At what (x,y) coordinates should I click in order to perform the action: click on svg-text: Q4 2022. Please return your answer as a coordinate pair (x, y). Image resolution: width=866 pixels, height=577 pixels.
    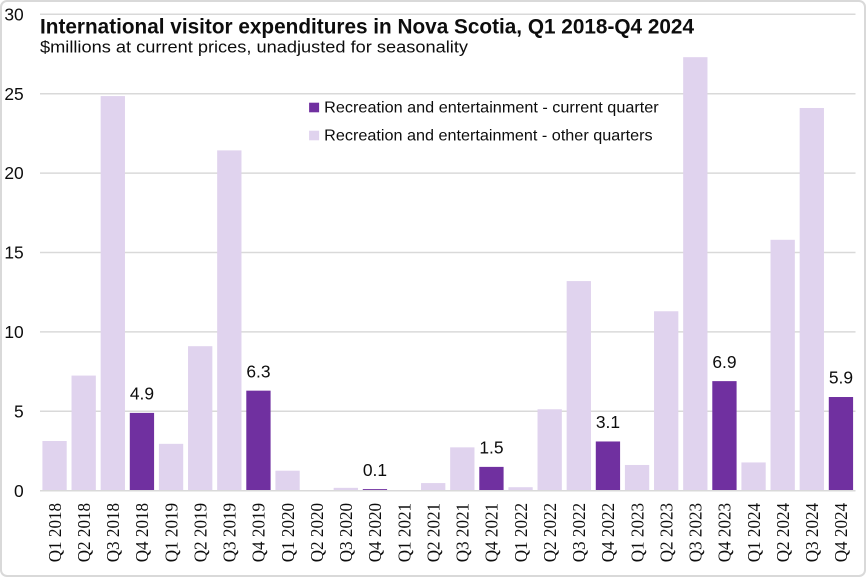
    Looking at the image, I should click on (608, 532).